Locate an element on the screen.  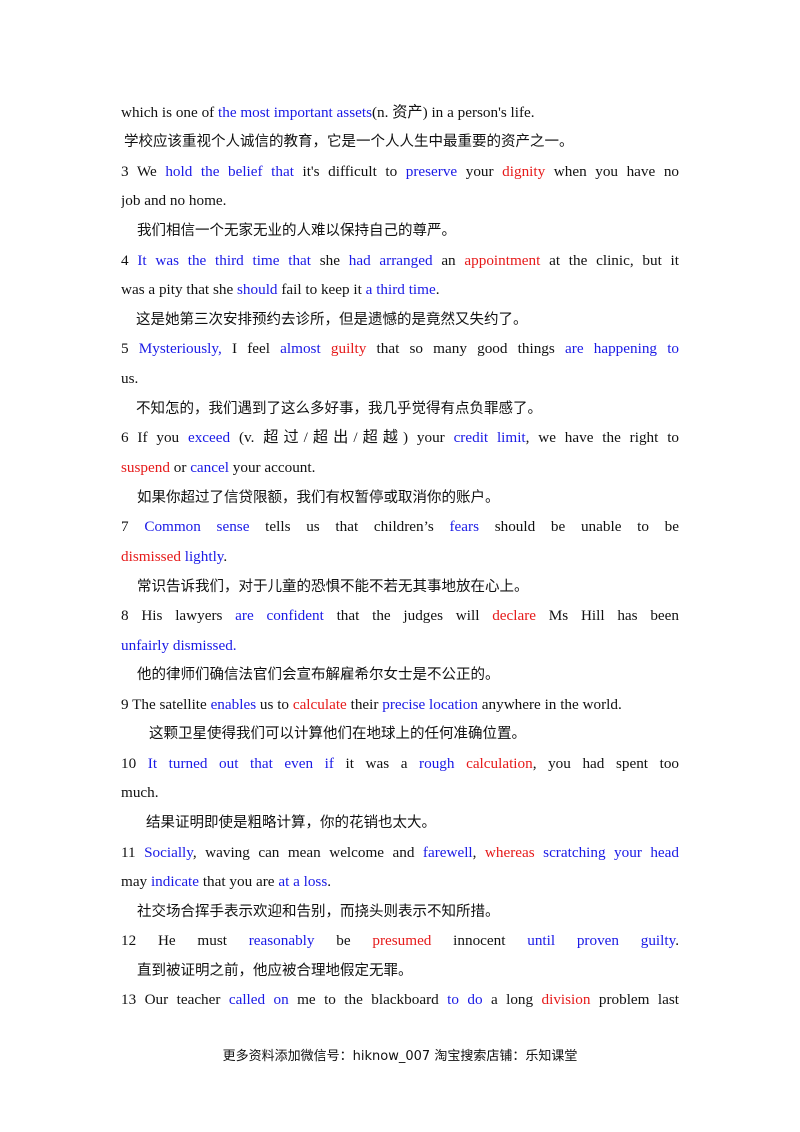
highlighted-phrase: precise location is located at coordinates (430, 704).